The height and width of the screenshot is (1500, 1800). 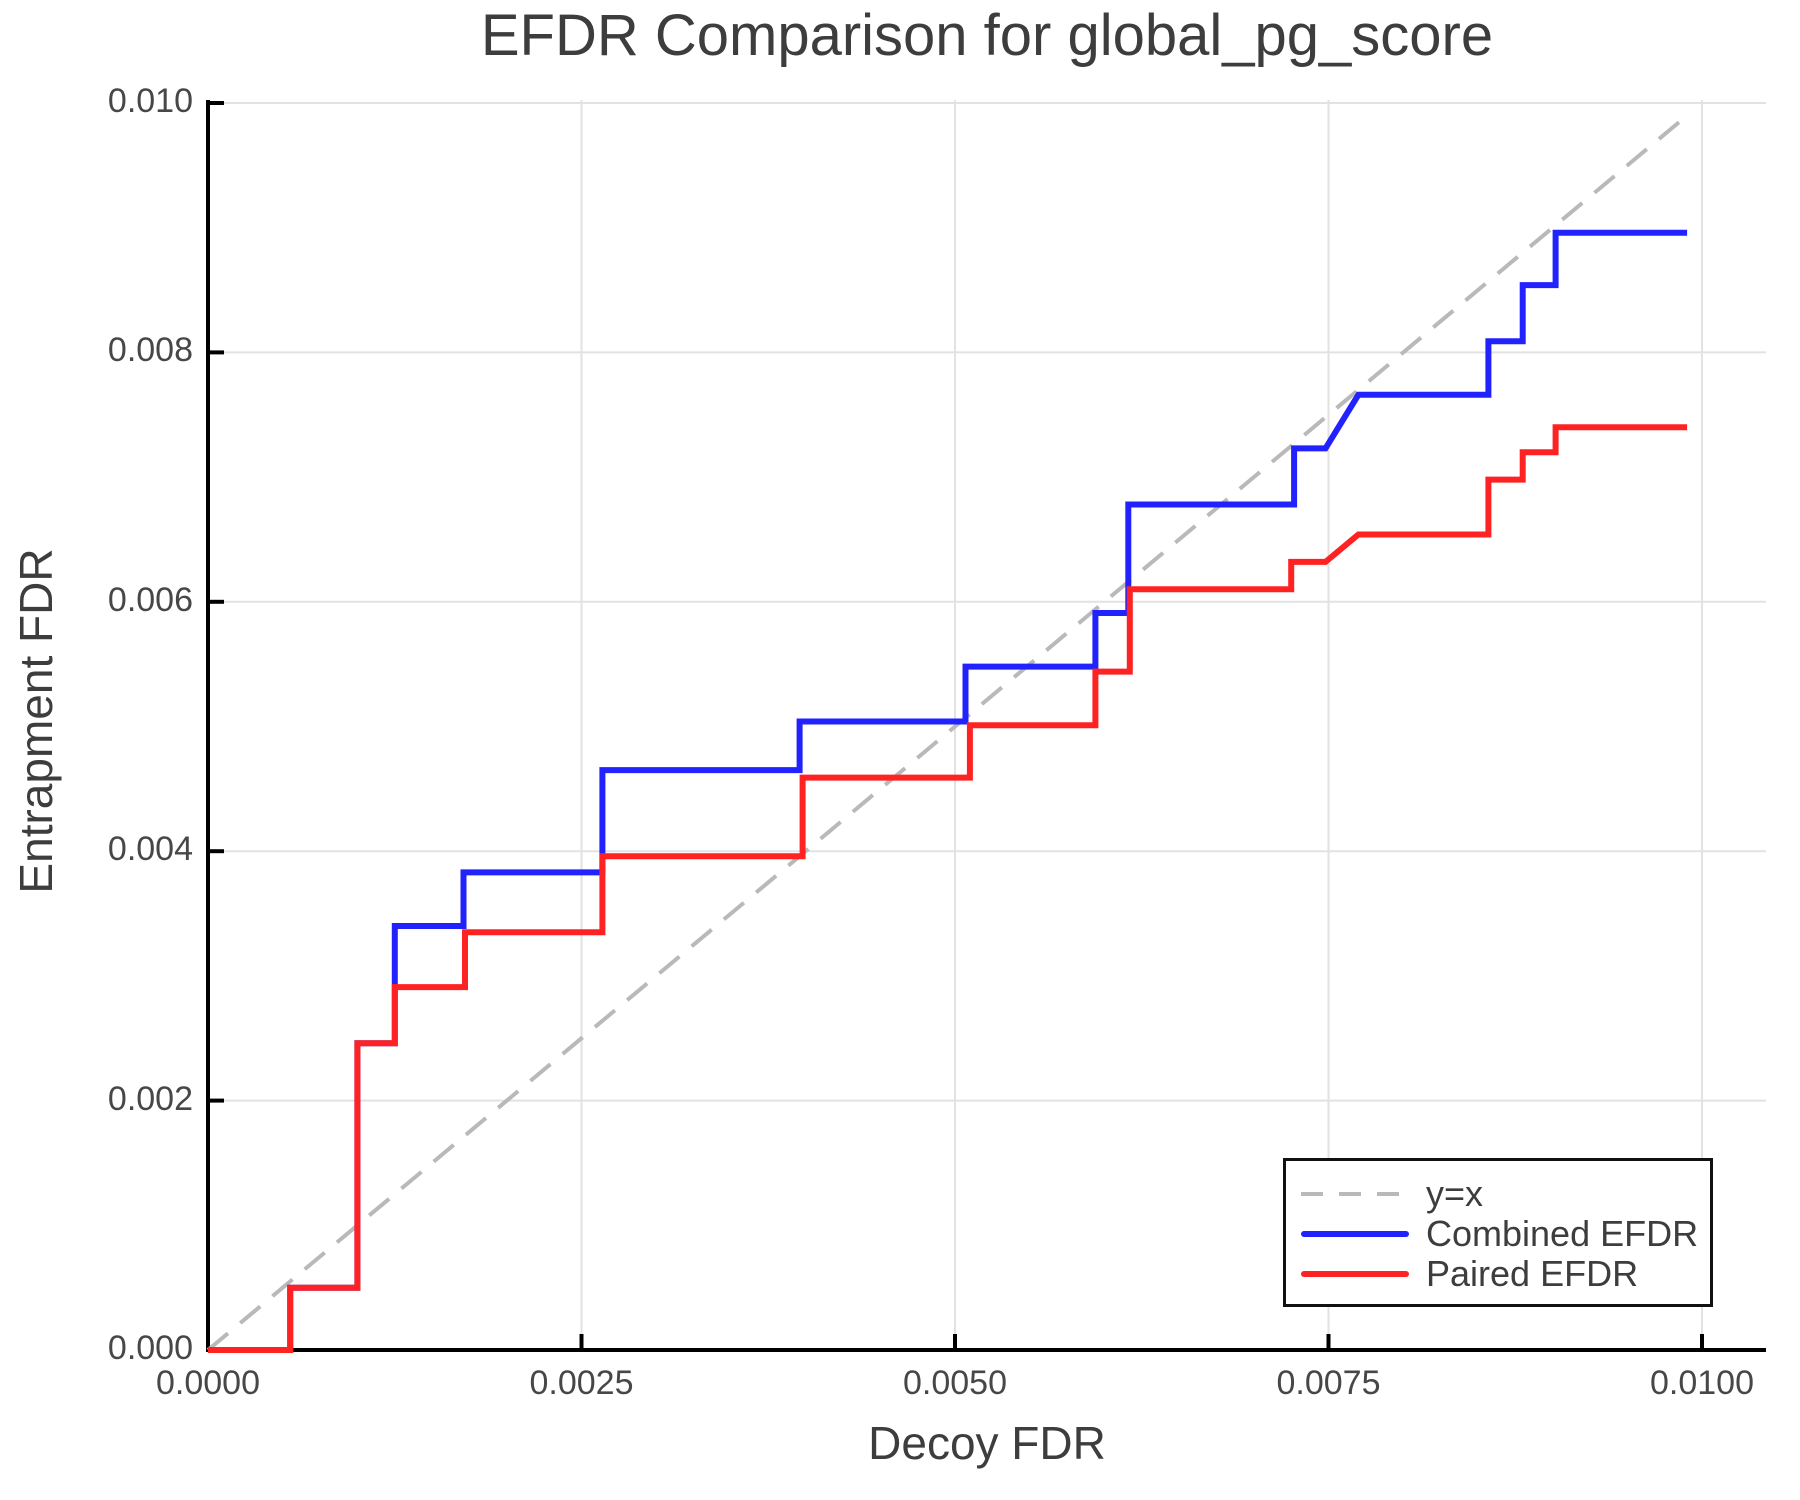 I want to click on legend-line-sample-combined, so click(x=1355, y=1234).